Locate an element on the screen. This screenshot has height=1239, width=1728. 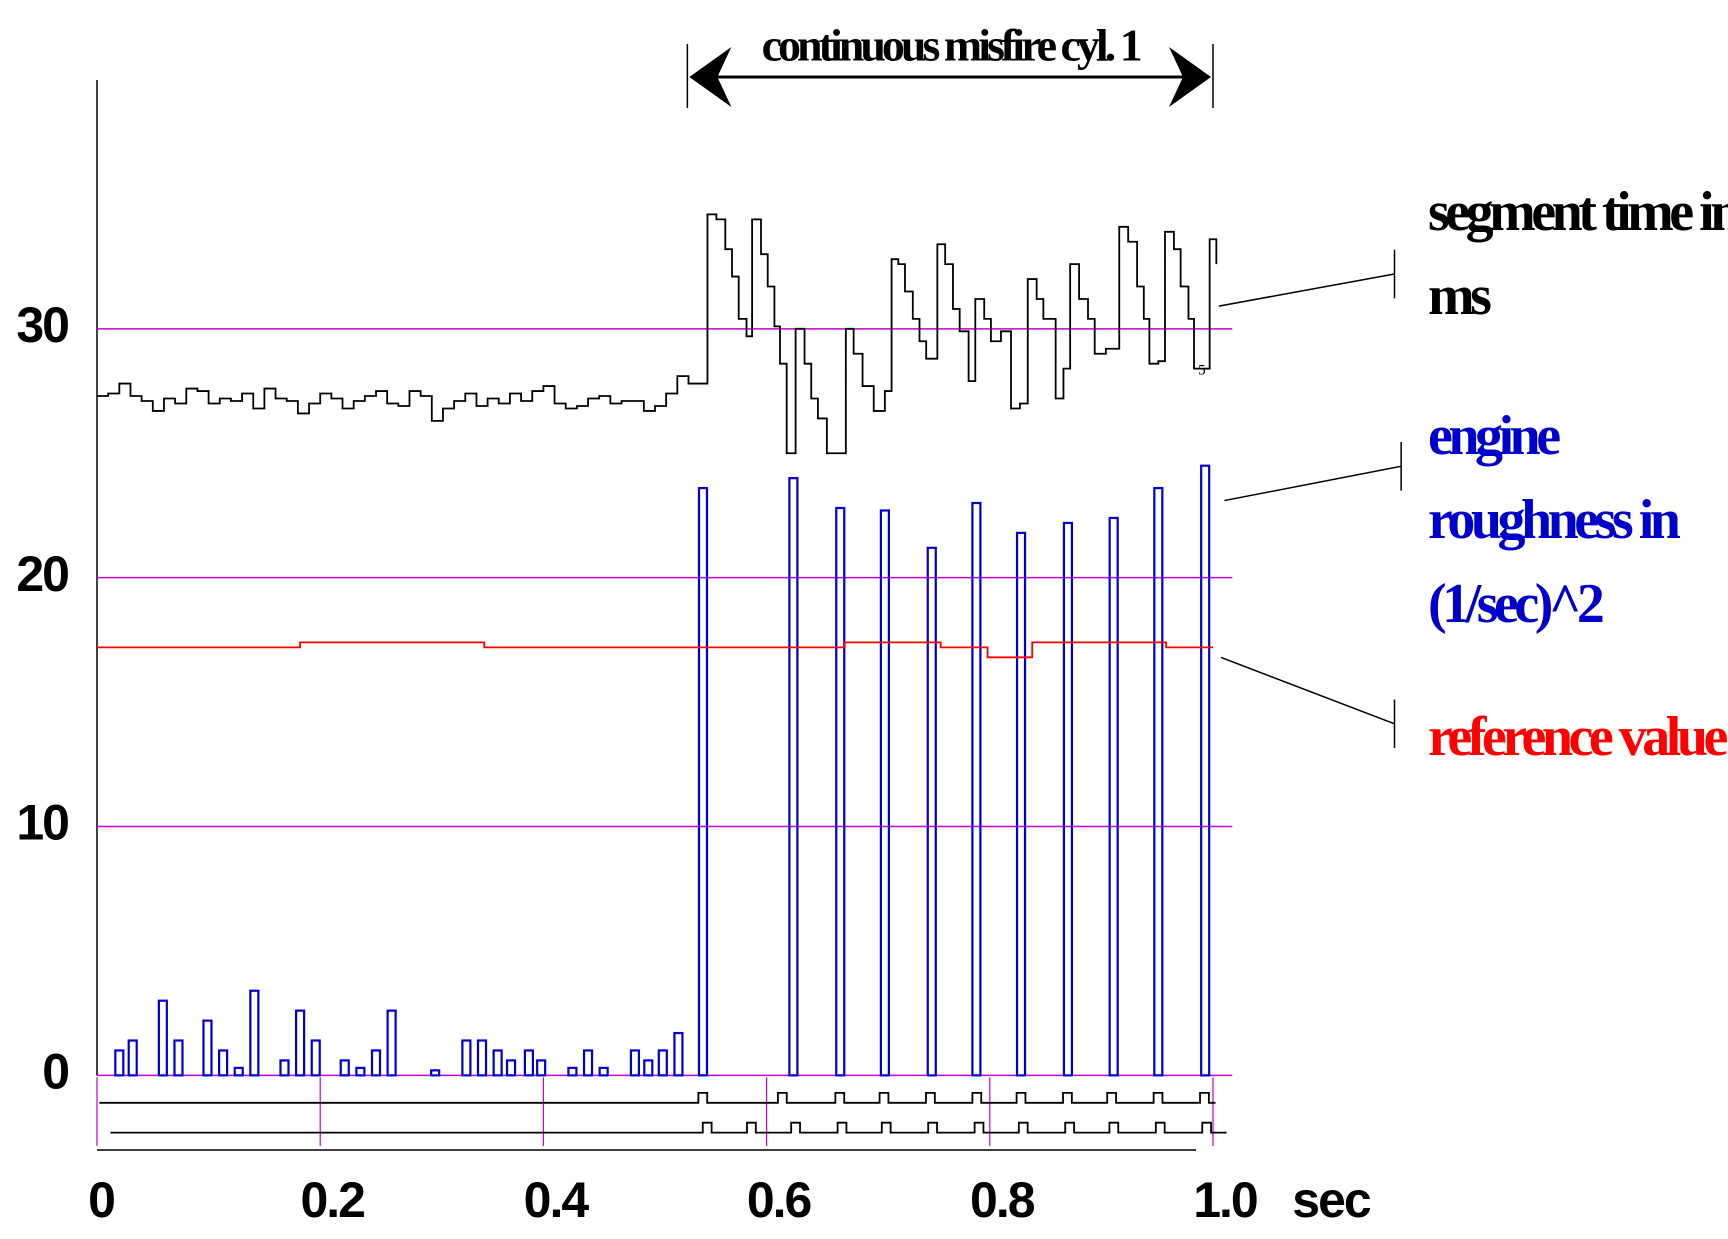
x-tick-label: 0 is located at coordinates (101, 1200).